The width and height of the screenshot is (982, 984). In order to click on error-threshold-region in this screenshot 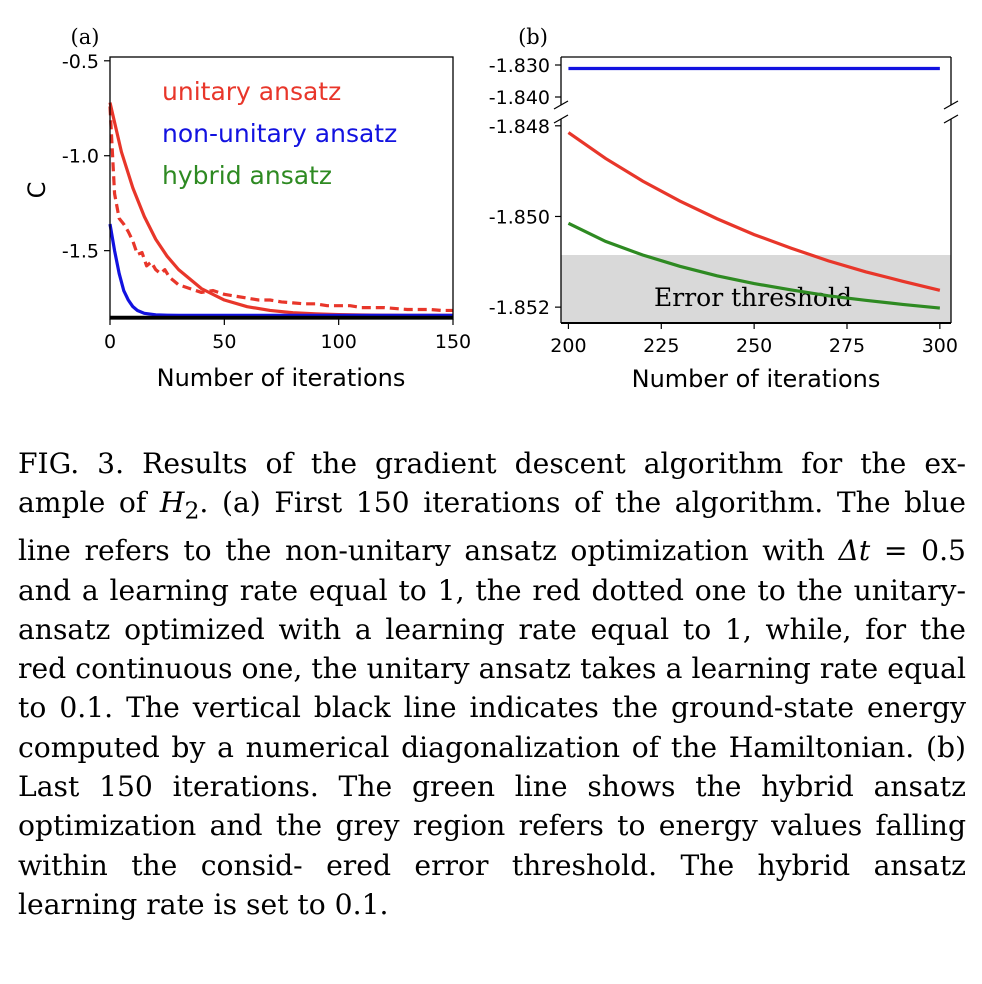, I will do `click(756, 289)`.